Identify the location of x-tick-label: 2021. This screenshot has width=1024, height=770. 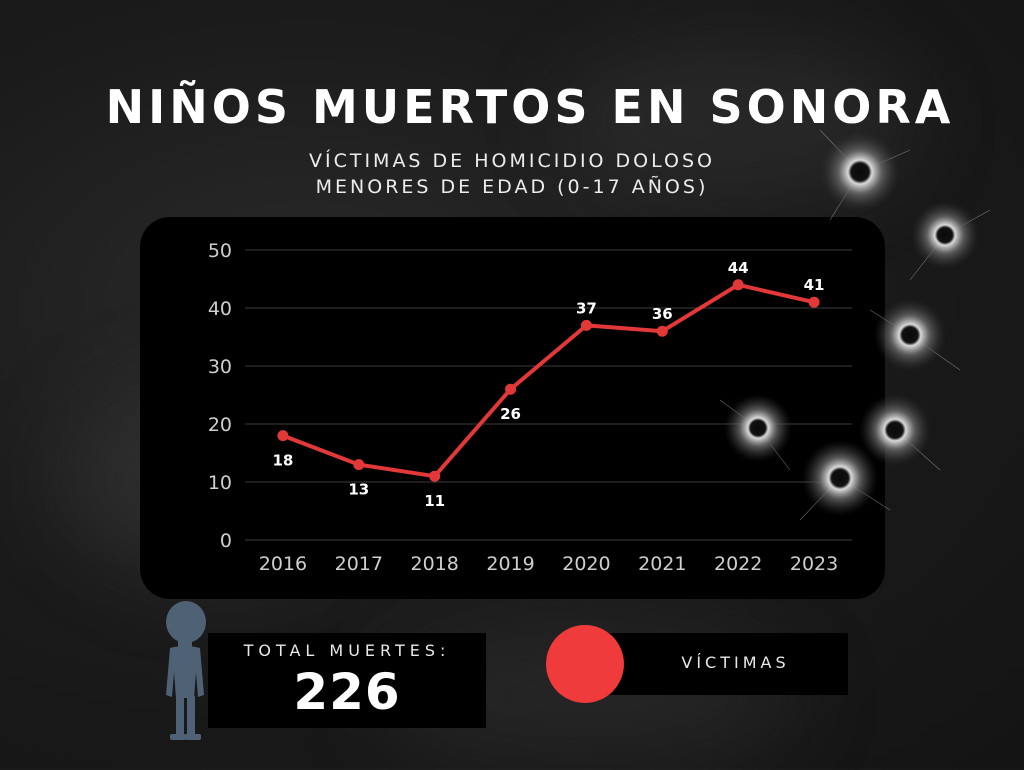
(662, 564).